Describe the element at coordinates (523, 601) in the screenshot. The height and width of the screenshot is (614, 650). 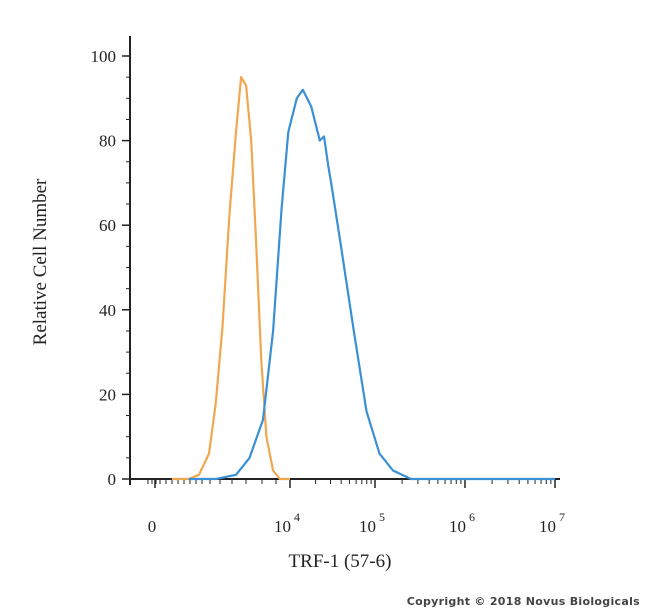
I see `copyright-notice: Copyright © 2018 Novus Biologicals` at that location.